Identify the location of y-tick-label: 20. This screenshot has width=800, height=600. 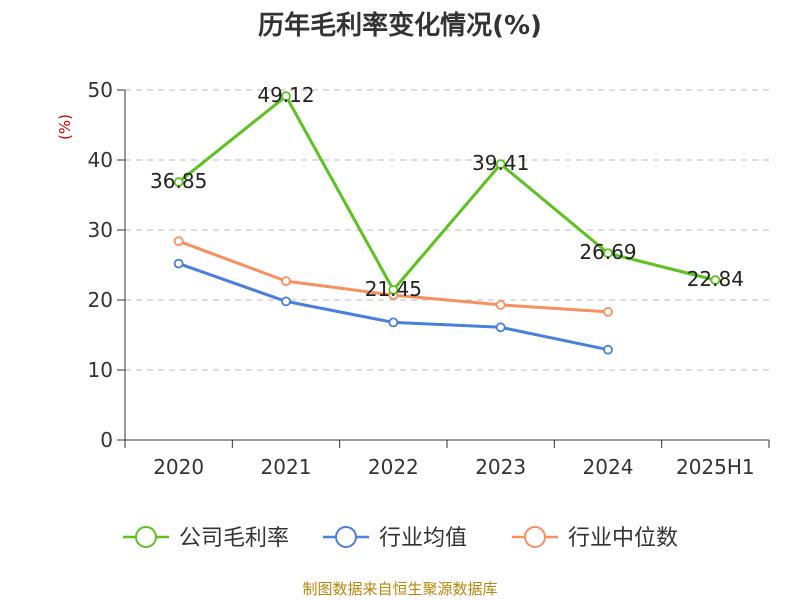
(100, 300).